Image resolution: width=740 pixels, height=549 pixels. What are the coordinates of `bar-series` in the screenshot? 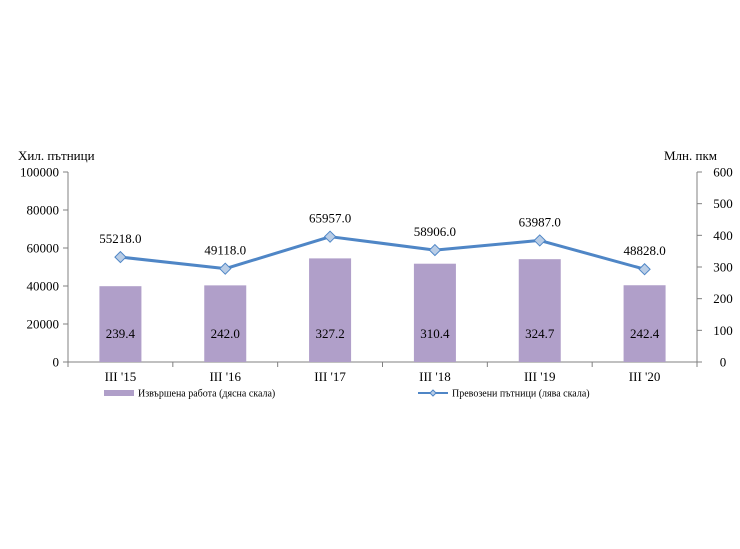 It's located at (382, 310).